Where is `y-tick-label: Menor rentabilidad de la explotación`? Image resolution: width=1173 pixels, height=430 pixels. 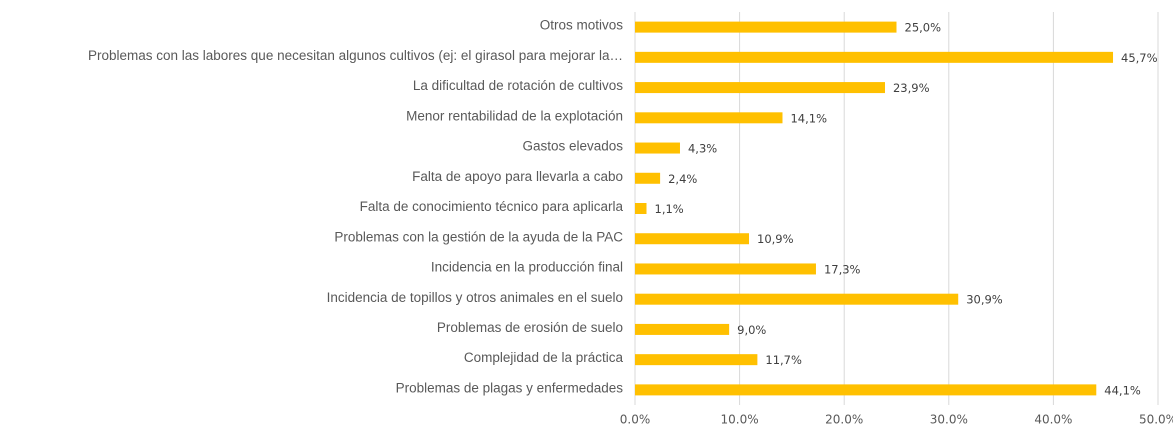 y-tick-label: Menor rentabilidad de la explotación is located at coordinates (514, 115).